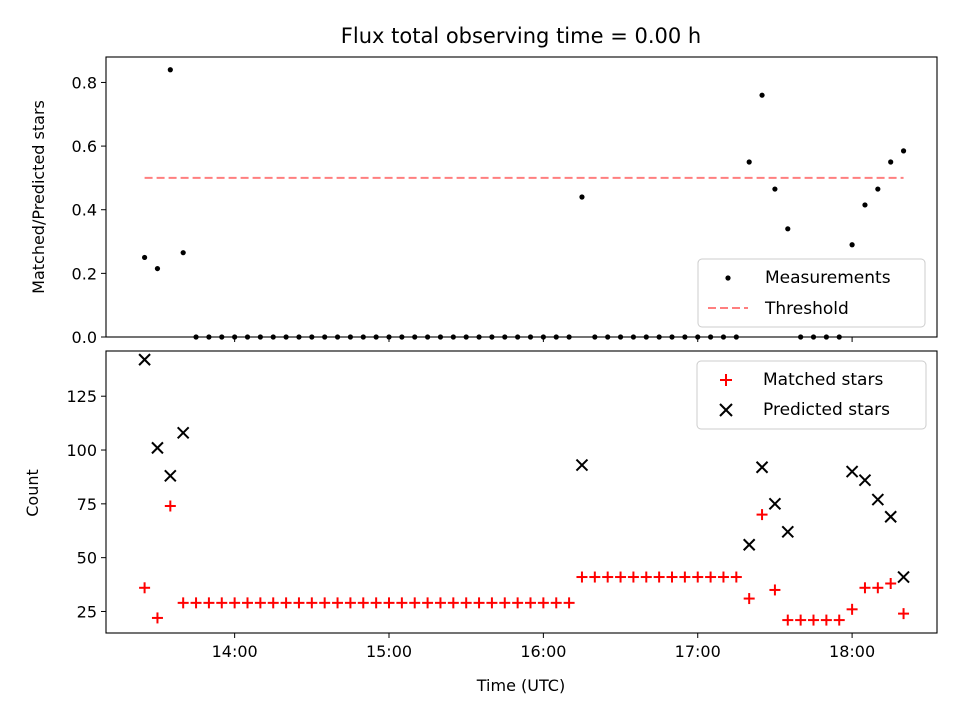 This screenshot has height=720, width=960. I want to click on bottom-y-axis: 25 50 75 100 125, so click(86, 504).